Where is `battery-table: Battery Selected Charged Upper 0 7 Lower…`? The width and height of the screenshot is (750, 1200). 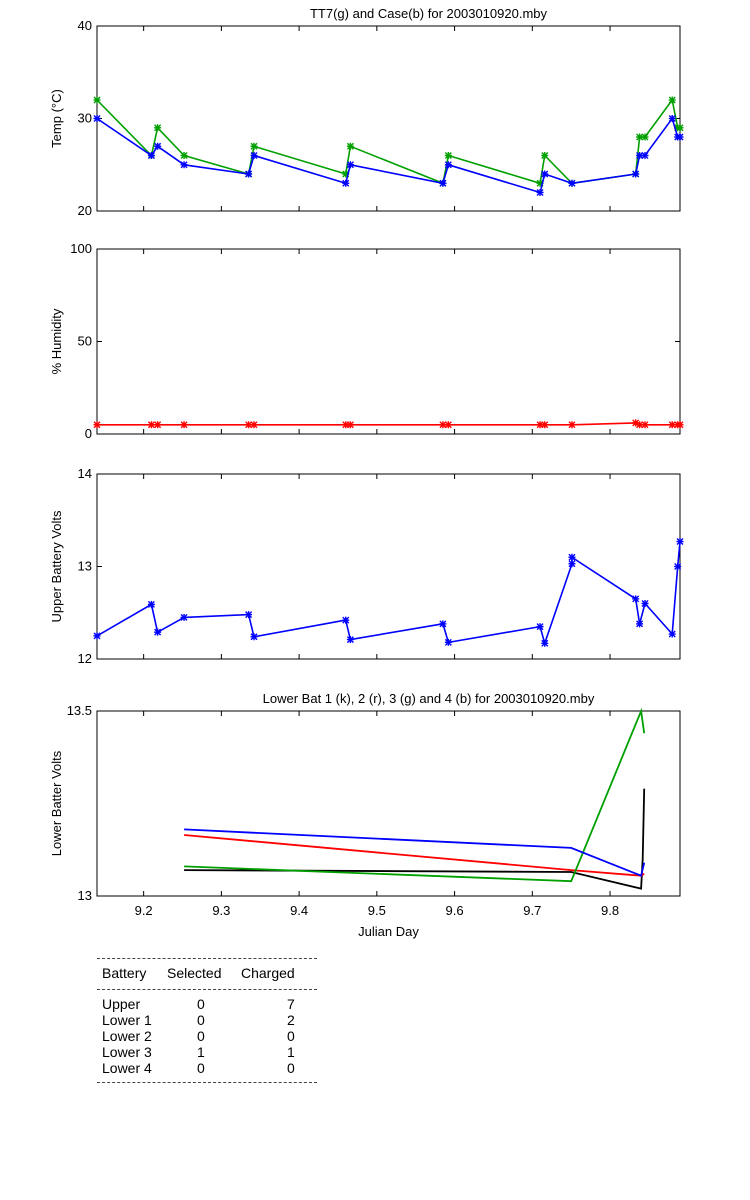
battery-table: Battery Selected Charged Upper 0 7 Lower… is located at coordinates (207, 1020).